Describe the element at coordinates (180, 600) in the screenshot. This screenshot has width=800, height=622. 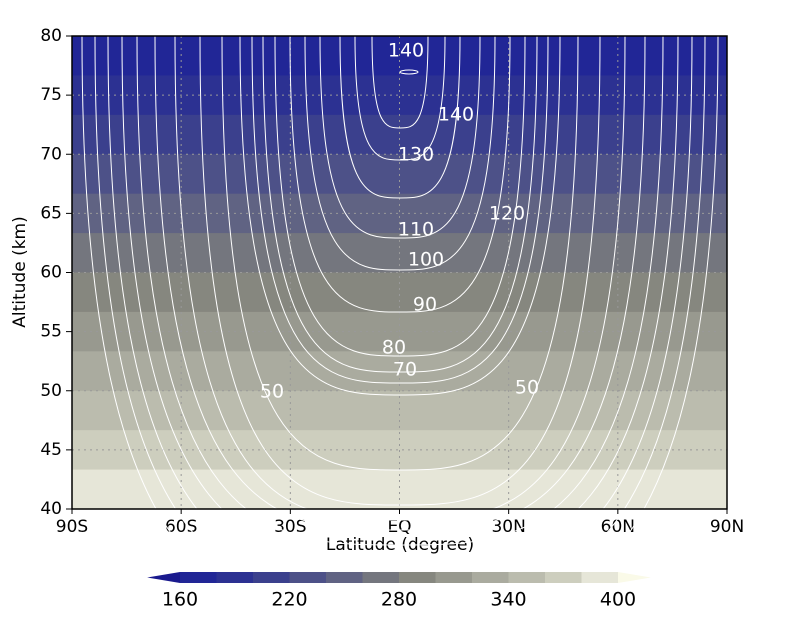
I see `colorbar-label: 160` at that location.